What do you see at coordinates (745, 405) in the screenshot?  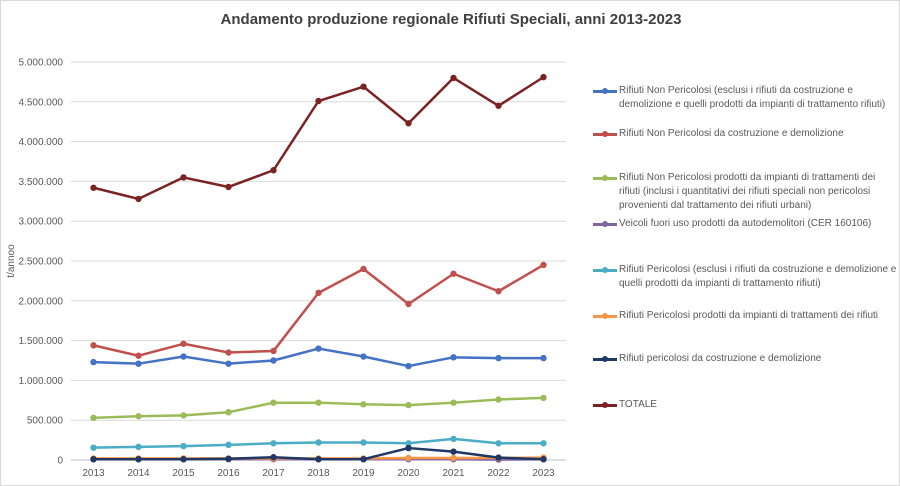 I see `legend-item: TOTALE` at bounding box center [745, 405].